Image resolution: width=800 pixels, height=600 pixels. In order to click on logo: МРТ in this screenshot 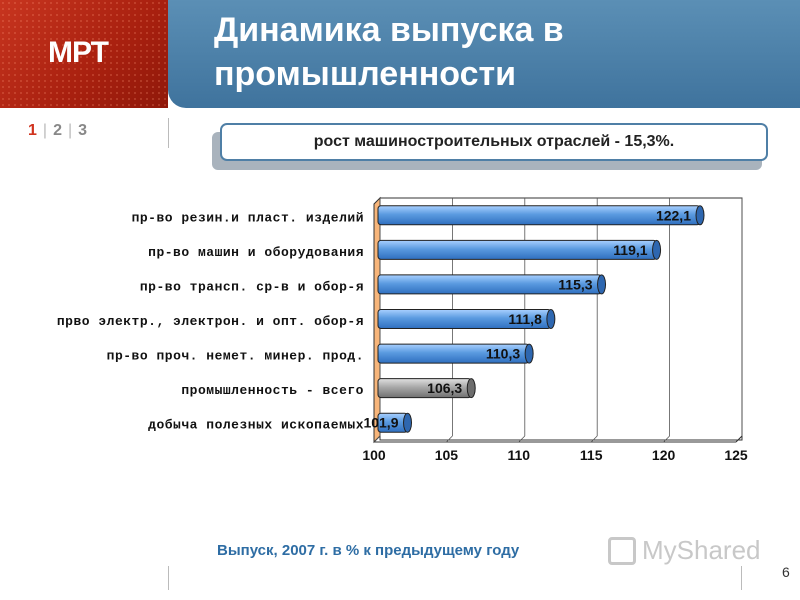, I will do `click(84, 54)`.